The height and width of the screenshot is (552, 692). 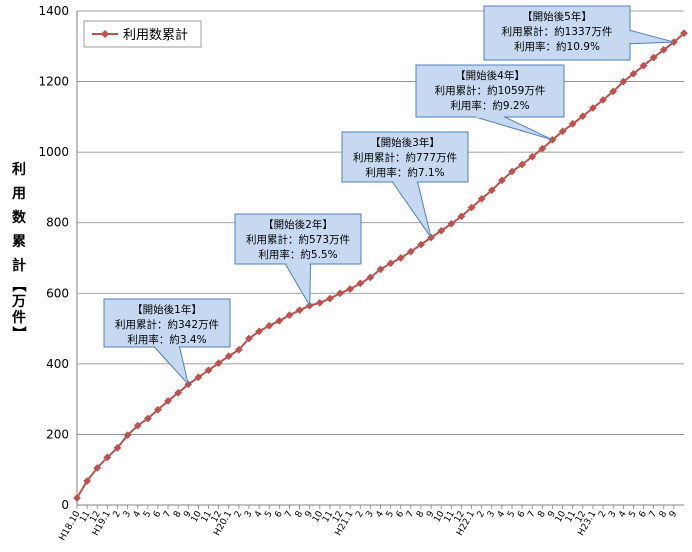 I want to click on x-tick-label: 9, so click(x=431, y=514).